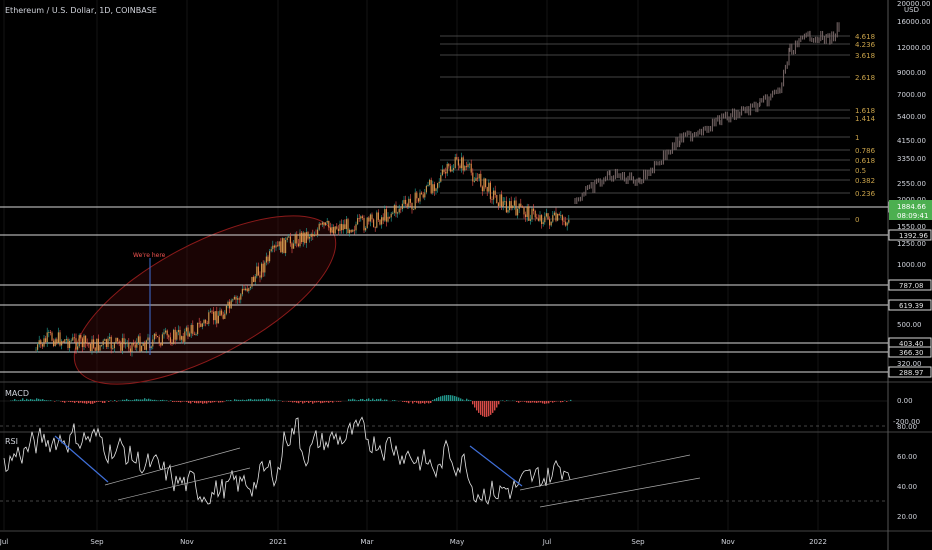 The image size is (932, 550). What do you see at coordinates (912, 216) in the screenshot?
I see `countdown: 08:09:41` at bounding box center [912, 216].